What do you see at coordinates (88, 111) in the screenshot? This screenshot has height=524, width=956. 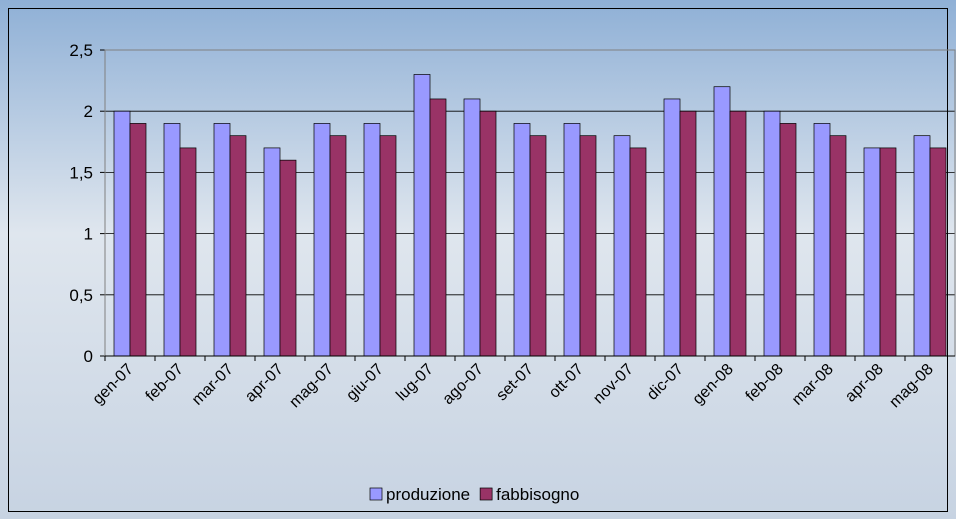 I see `y-tick-label: 2` at bounding box center [88, 111].